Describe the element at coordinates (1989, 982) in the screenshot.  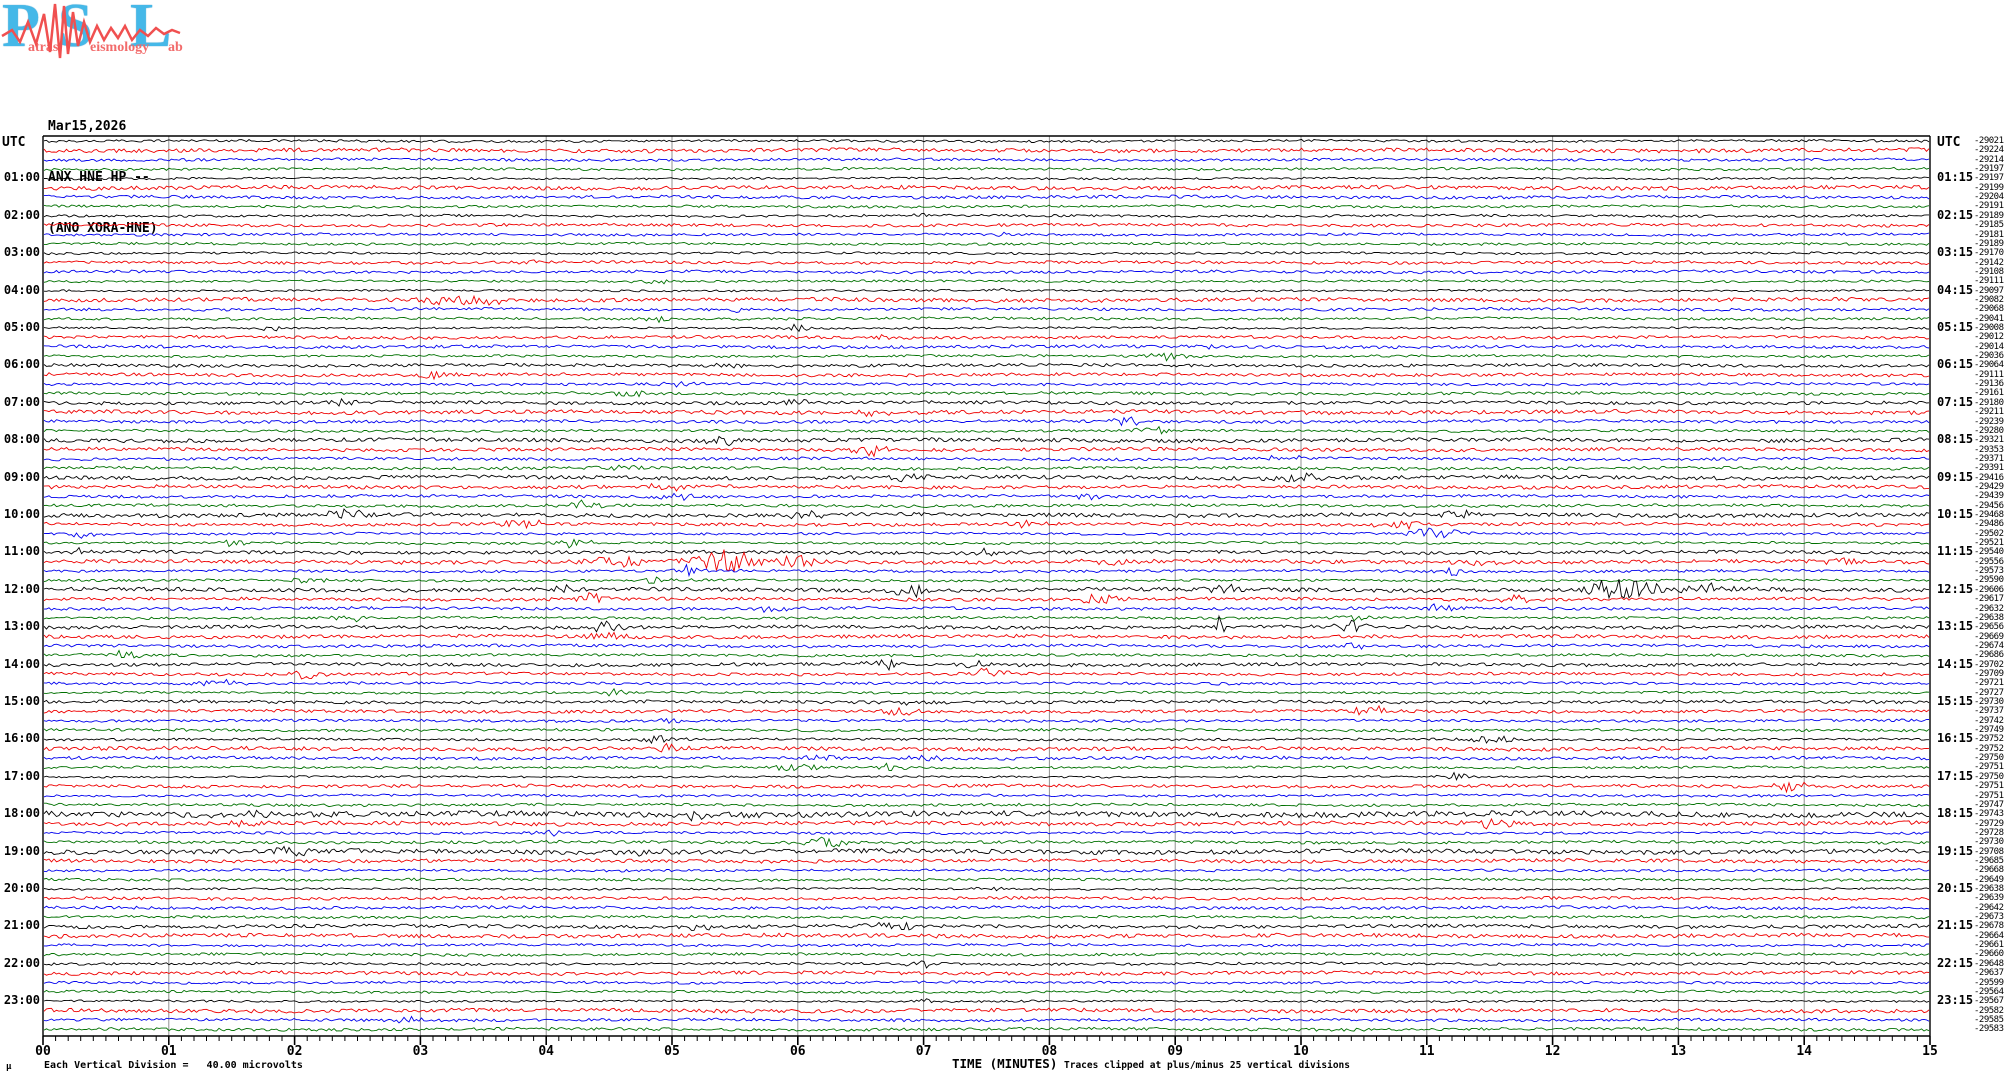
I see `trace-mean-value: -29599` at that location.